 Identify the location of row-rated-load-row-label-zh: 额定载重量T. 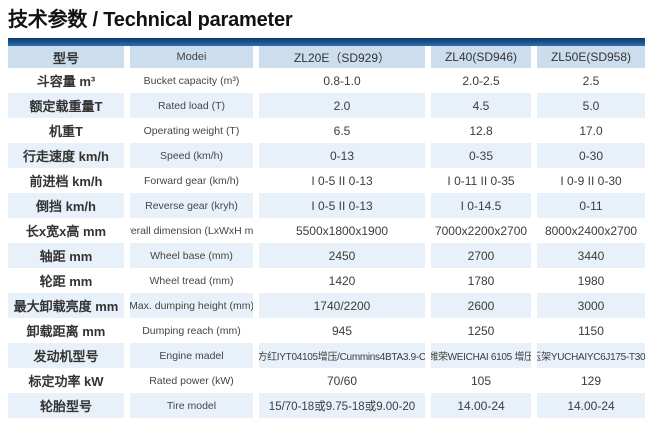
(66, 105).